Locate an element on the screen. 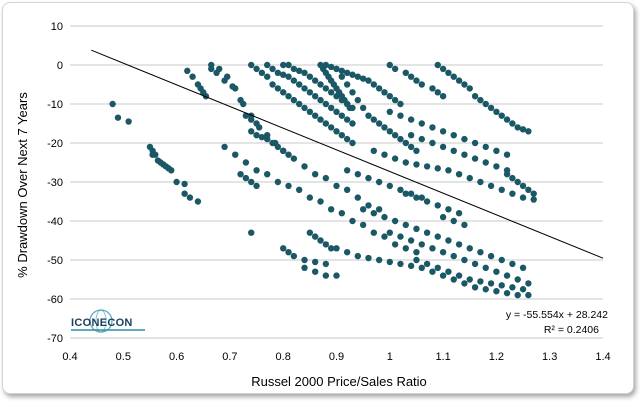 This screenshot has width=640, height=401. x-tick-label: 0.7 is located at coordinates (229, 357).